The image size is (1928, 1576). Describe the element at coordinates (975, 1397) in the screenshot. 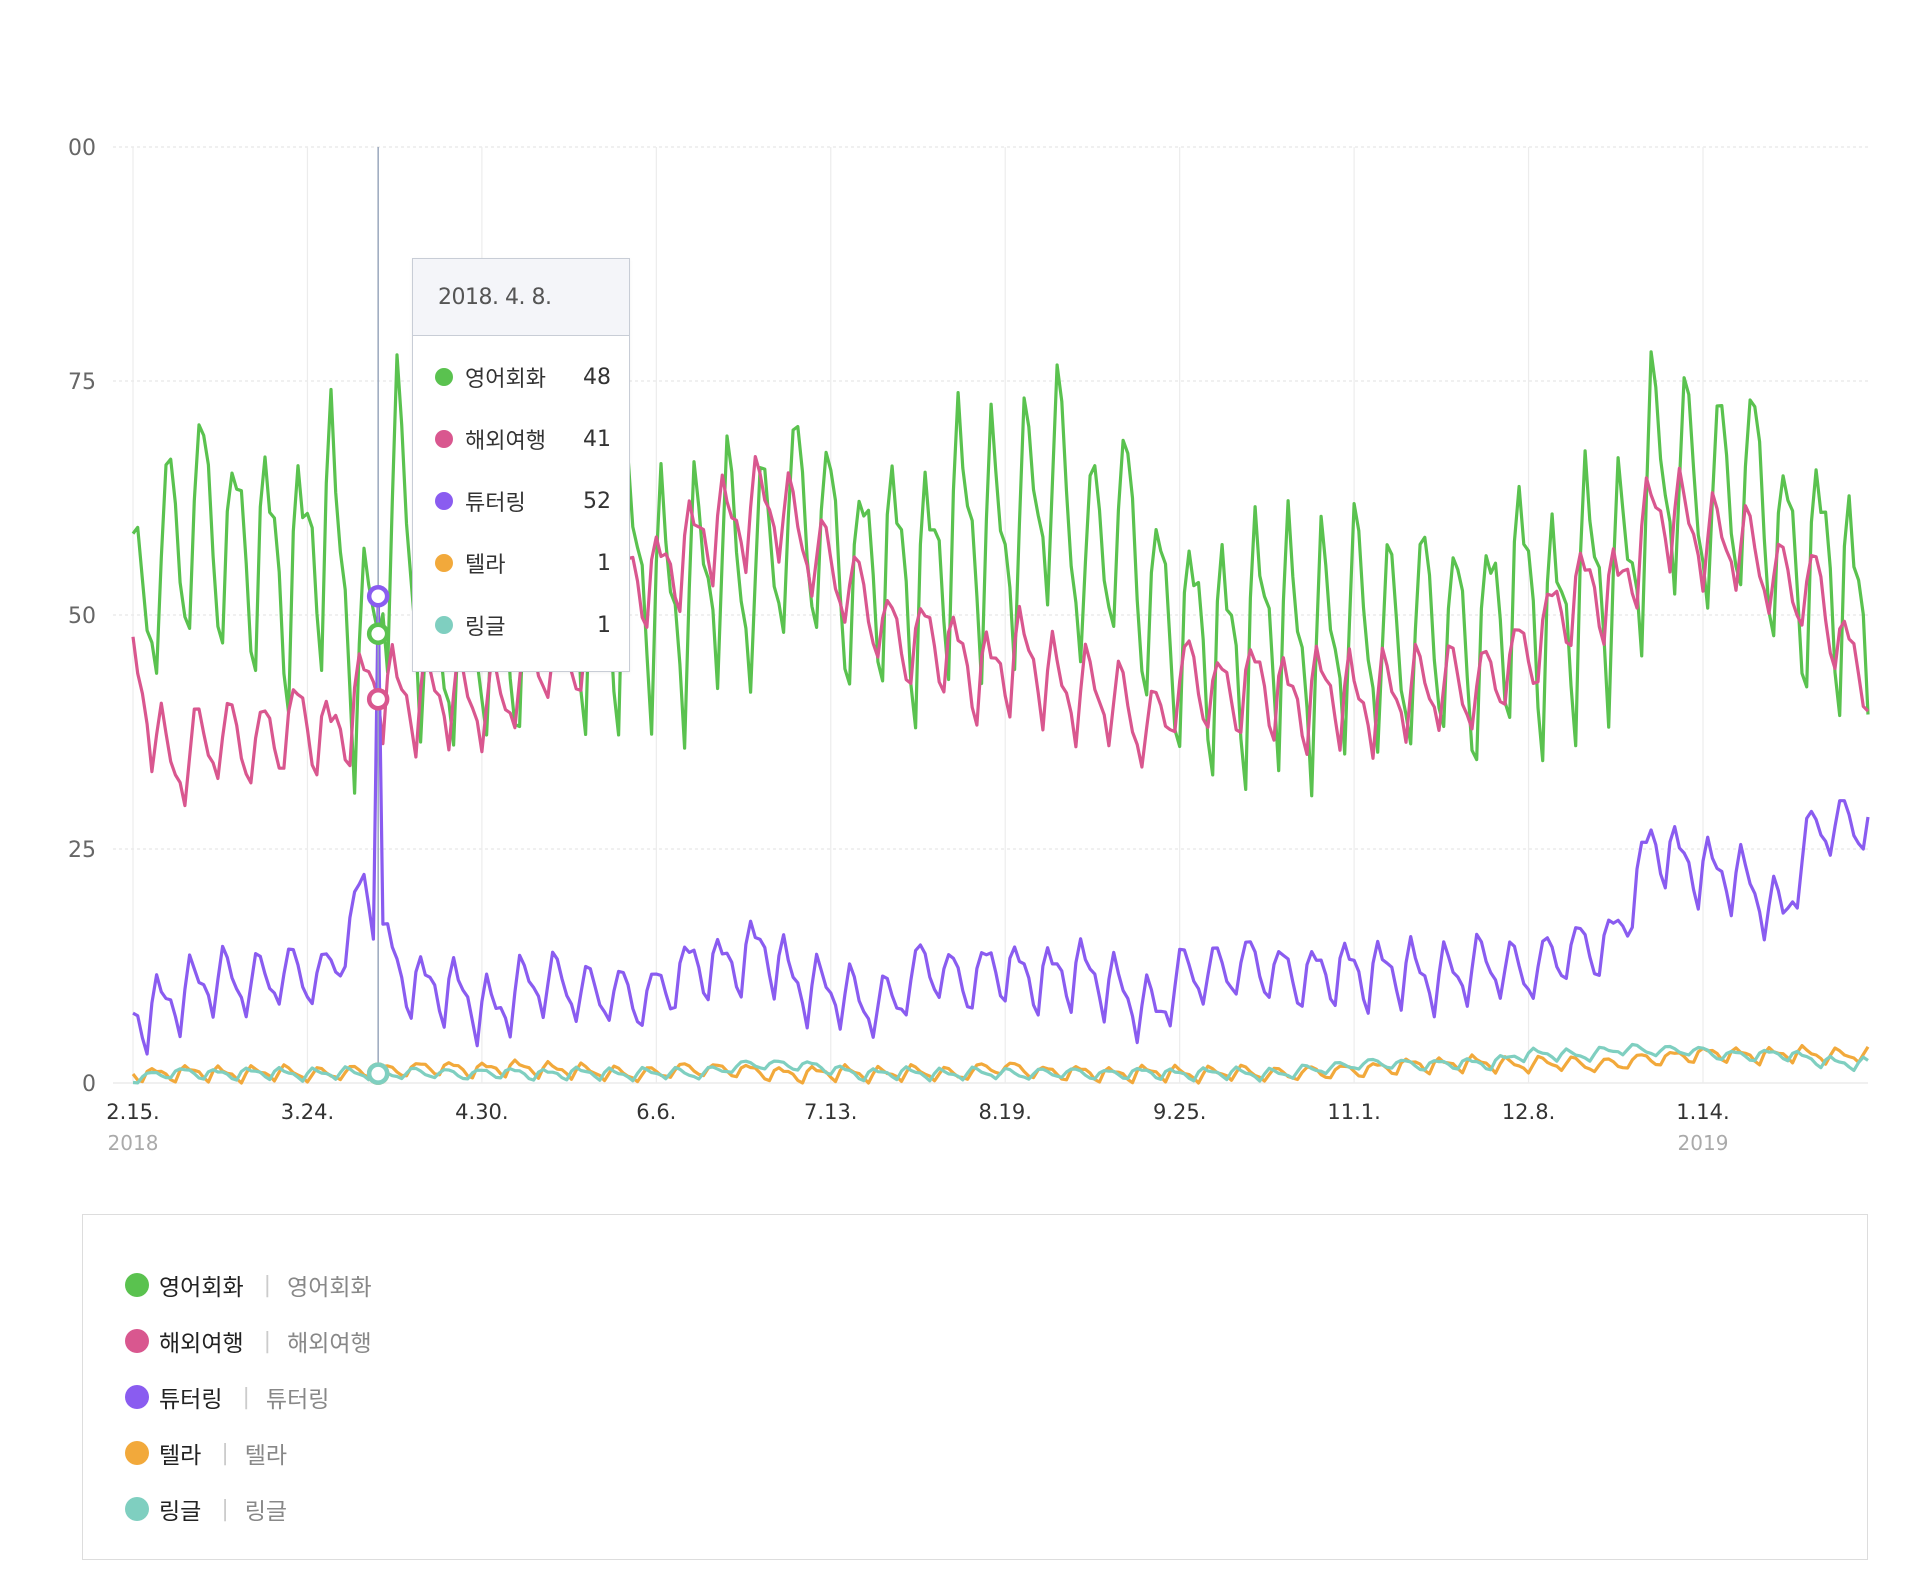

I see `legend-item-tutoring: 튜터링 | 튜터링` at that location.